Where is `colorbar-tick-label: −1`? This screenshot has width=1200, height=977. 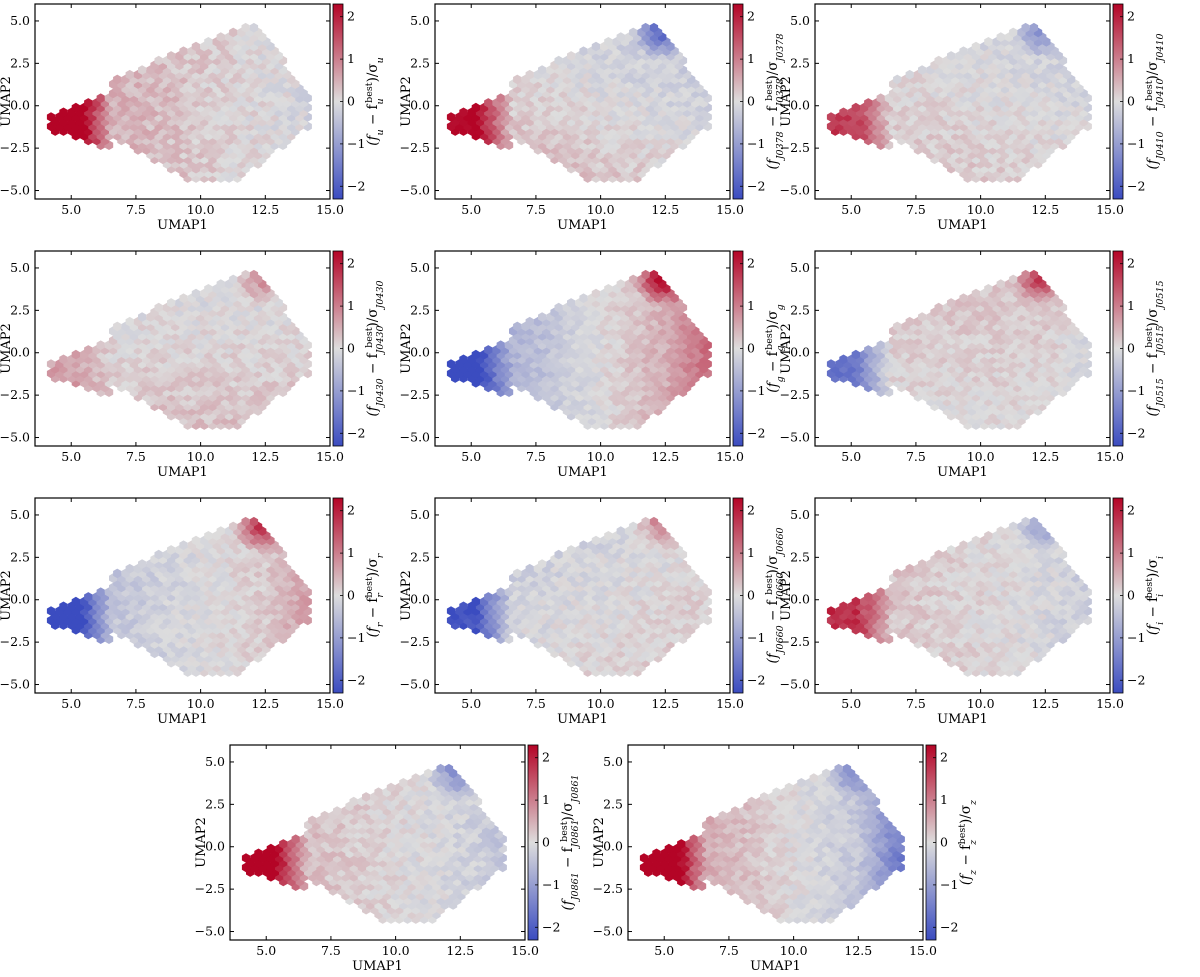 colorbar-tick-label: −1 is located at coordinates (756, 390).